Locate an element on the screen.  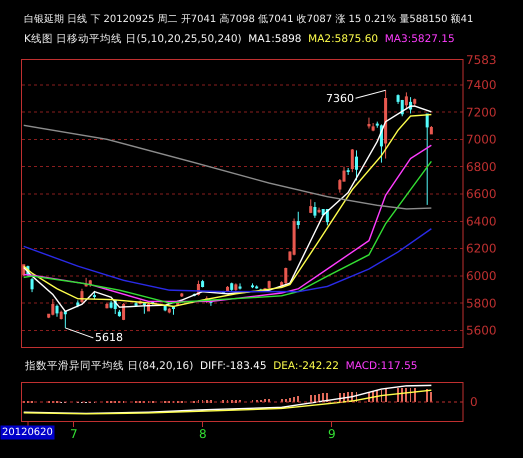
y-tick-label: 5800 is located at coordinates (481, 303).